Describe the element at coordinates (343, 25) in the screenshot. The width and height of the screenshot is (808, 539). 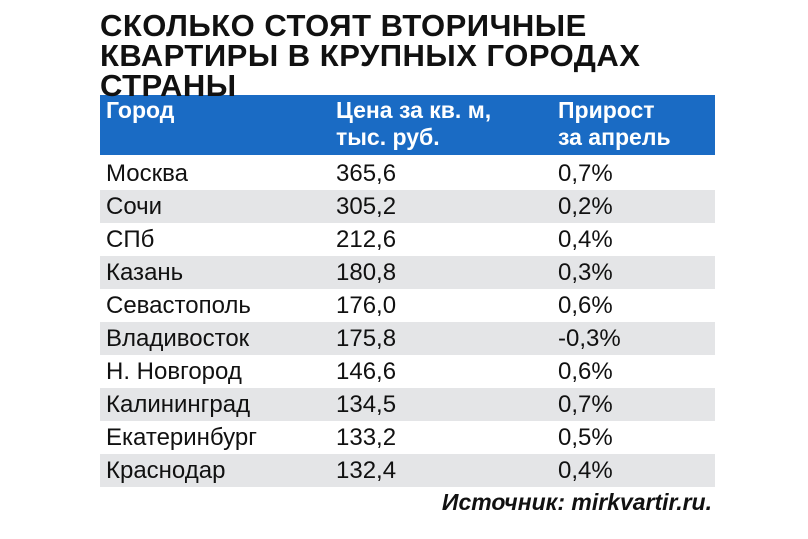
I see `title-line: СКОЛЬКО СТОЯТ ВТОРИЧНЫЕ` at that location.